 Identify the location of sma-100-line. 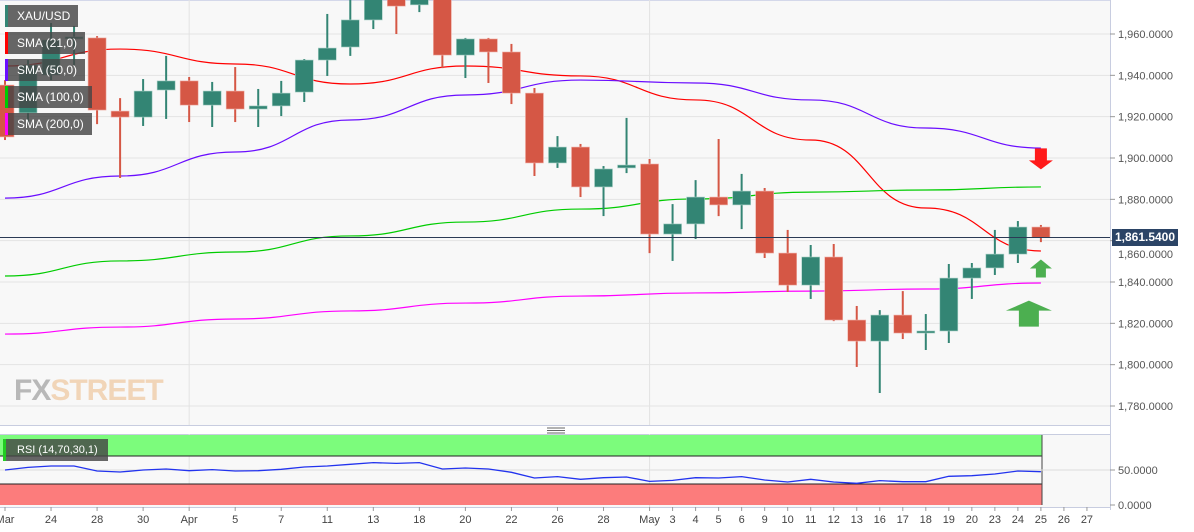
(522, 231).